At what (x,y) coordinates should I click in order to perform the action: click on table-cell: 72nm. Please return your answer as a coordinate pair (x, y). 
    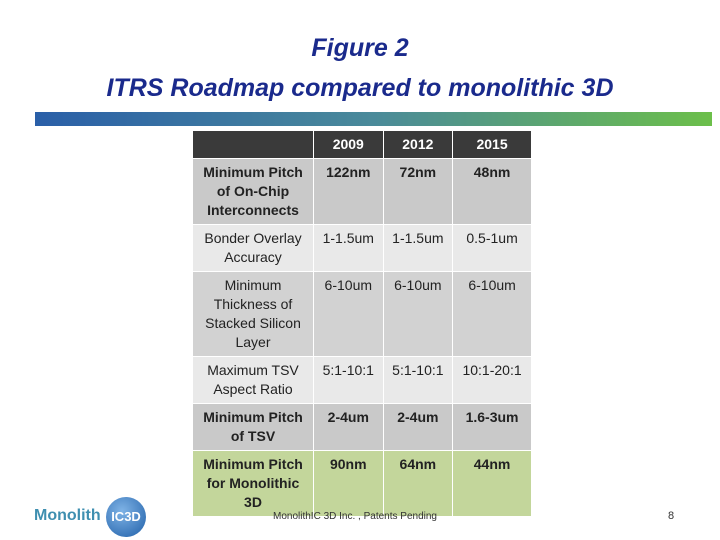
    Looking at the image, I should click on (418, 191).